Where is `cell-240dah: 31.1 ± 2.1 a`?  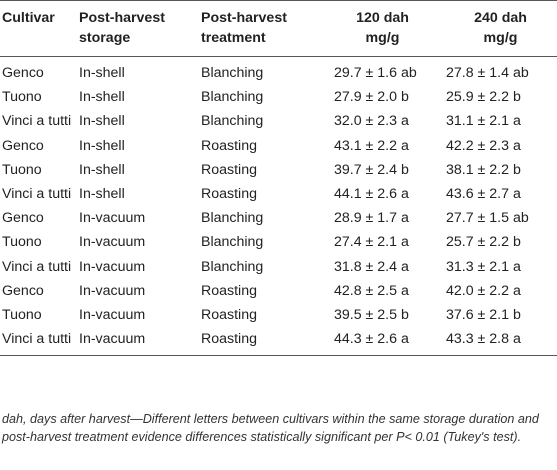
cell-240dah: 31.1 ± 2.1 a is located at coordinates (483, 121).